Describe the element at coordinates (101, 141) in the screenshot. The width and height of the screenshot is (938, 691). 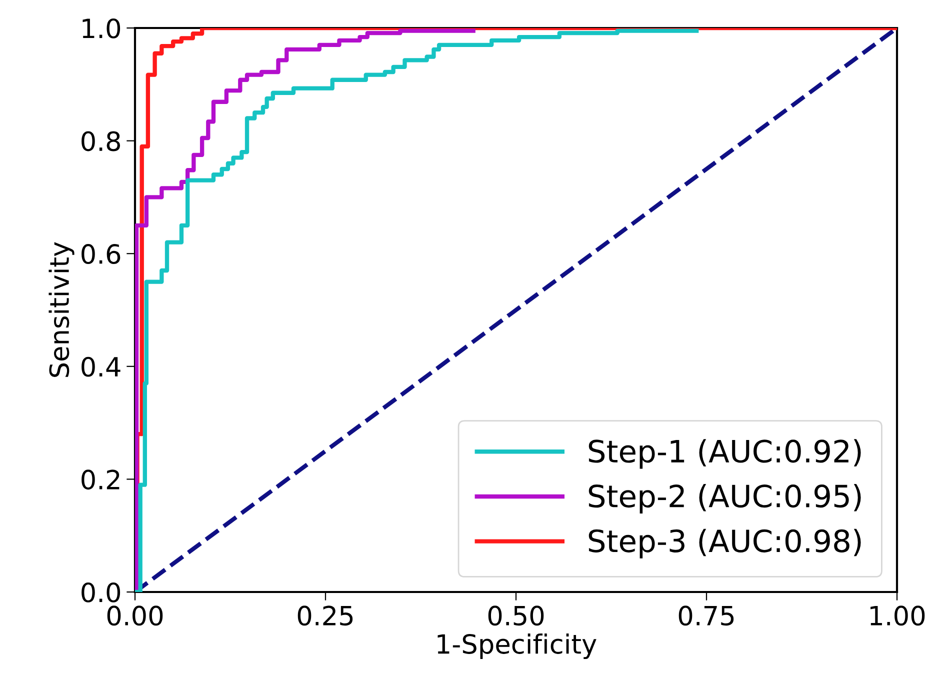
I see `y-tick-label: 0.8` at that location.